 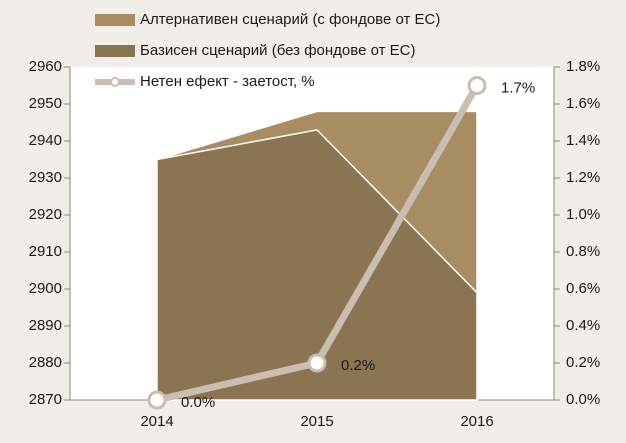 What do you see at coordinates (316, 421) in the screenshot?
I see `x-tick-label: 2015` at bounding box center [316, 421].